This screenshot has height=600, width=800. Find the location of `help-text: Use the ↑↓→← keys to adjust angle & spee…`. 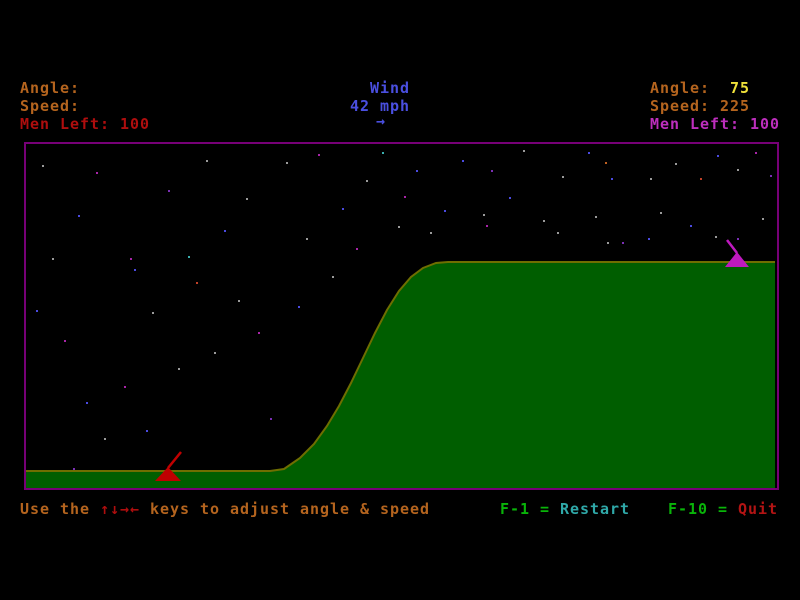

help-text: Use the ↑↓→← keys to adjust angle & spee… is located at coordinates (225, 509).